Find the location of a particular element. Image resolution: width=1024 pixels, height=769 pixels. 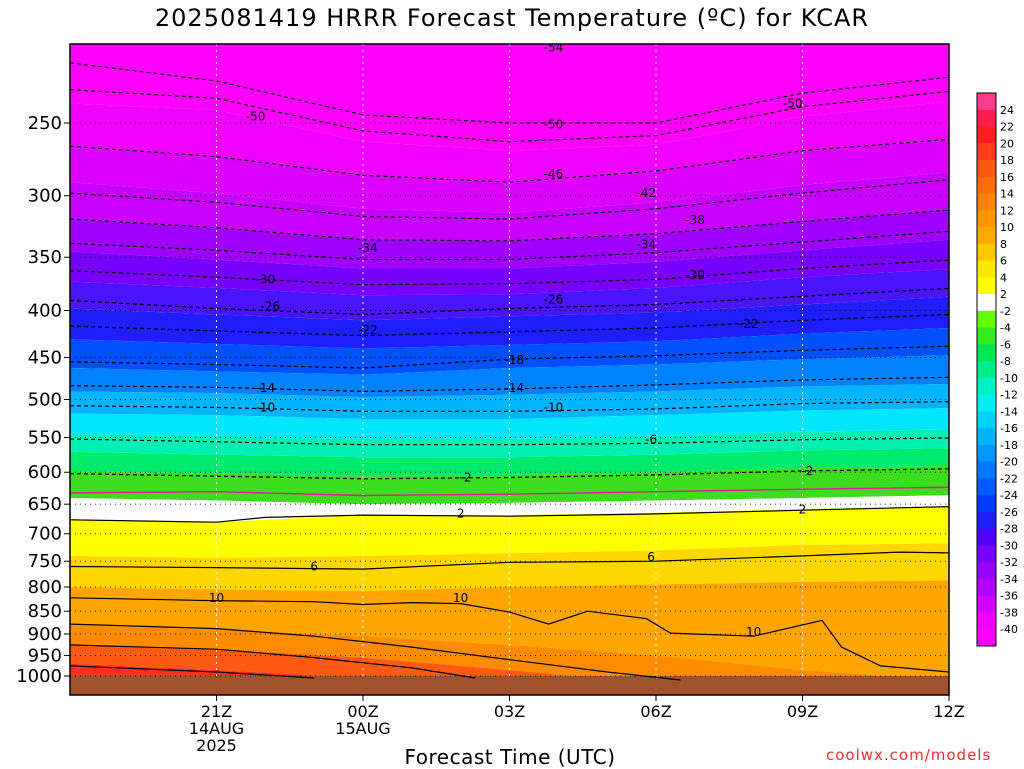

colorbar-label: 24 is located at coordinates (1007, 110).